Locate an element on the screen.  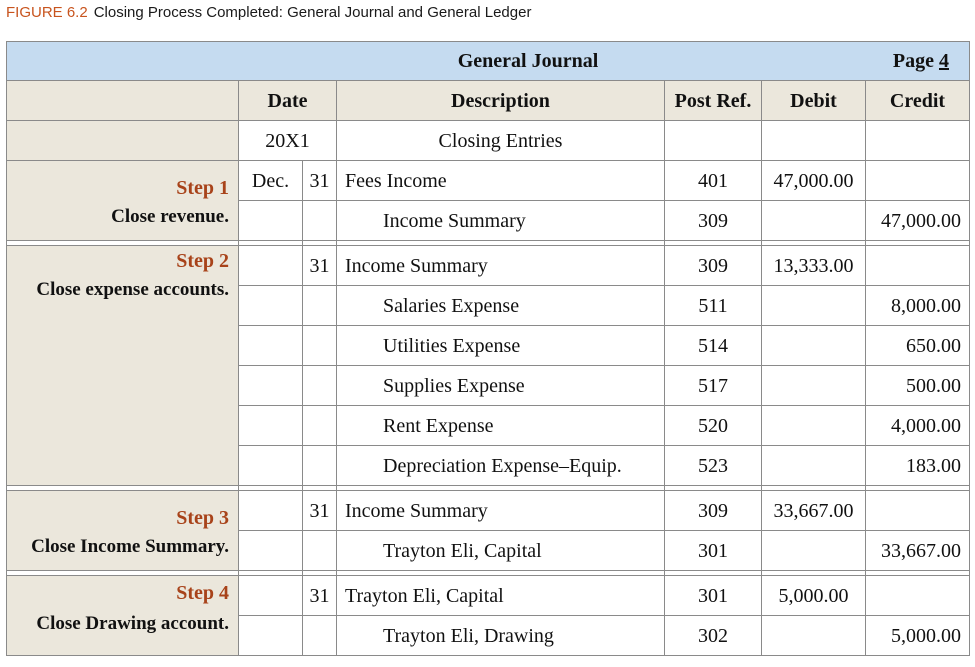
journal-title: General Journal is located at coordinates (528, 61).